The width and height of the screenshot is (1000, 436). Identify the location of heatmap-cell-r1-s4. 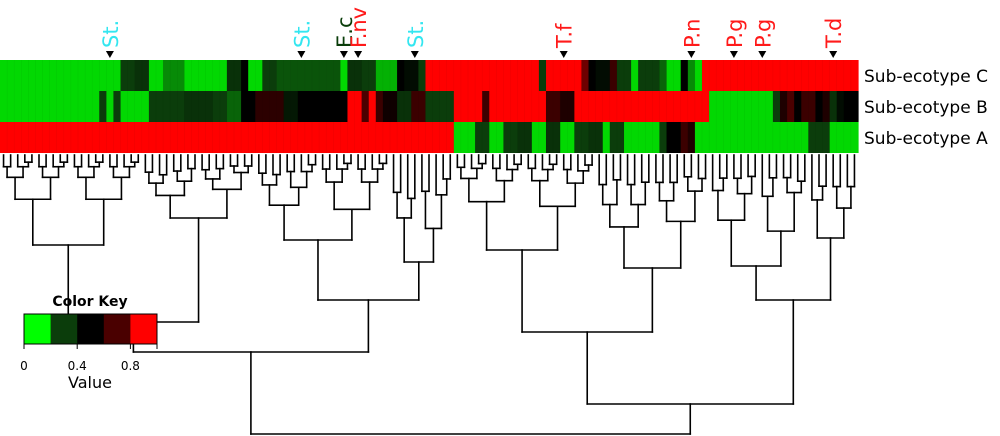
(135, 106).